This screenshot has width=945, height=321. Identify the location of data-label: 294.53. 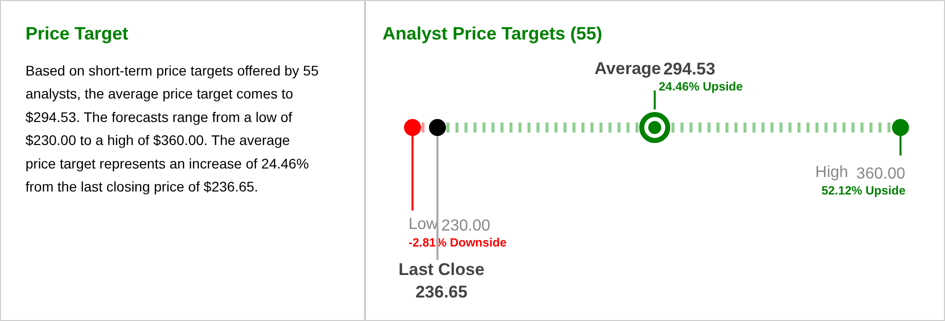
(689, 69).